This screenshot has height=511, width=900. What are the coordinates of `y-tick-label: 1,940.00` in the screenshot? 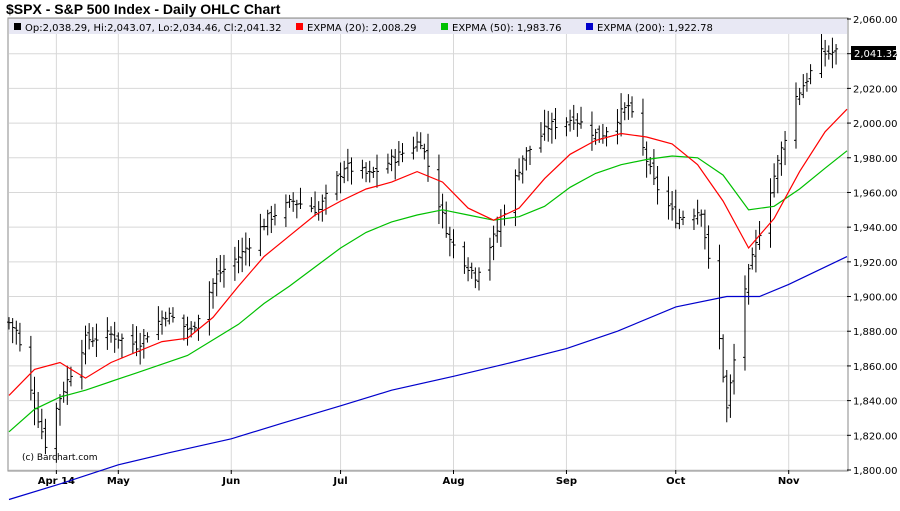 It's located at (875, 228).